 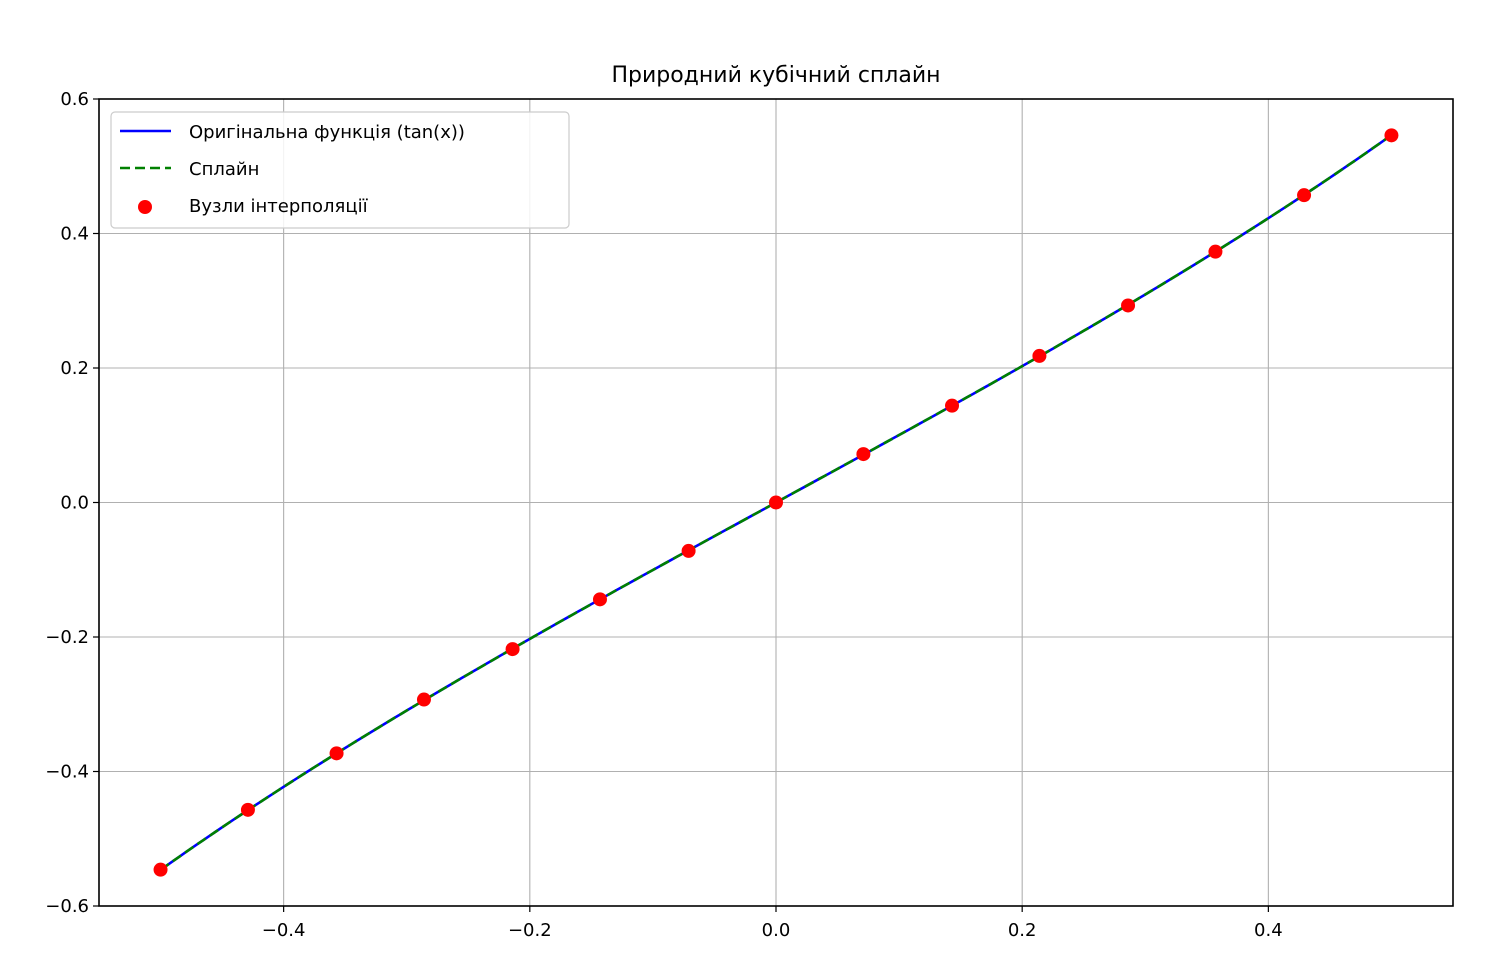 What do you see at coordinates (67, 906) in the screenshot?
I see `y-tick-label: −0.6` at bounding box center [67, 906].